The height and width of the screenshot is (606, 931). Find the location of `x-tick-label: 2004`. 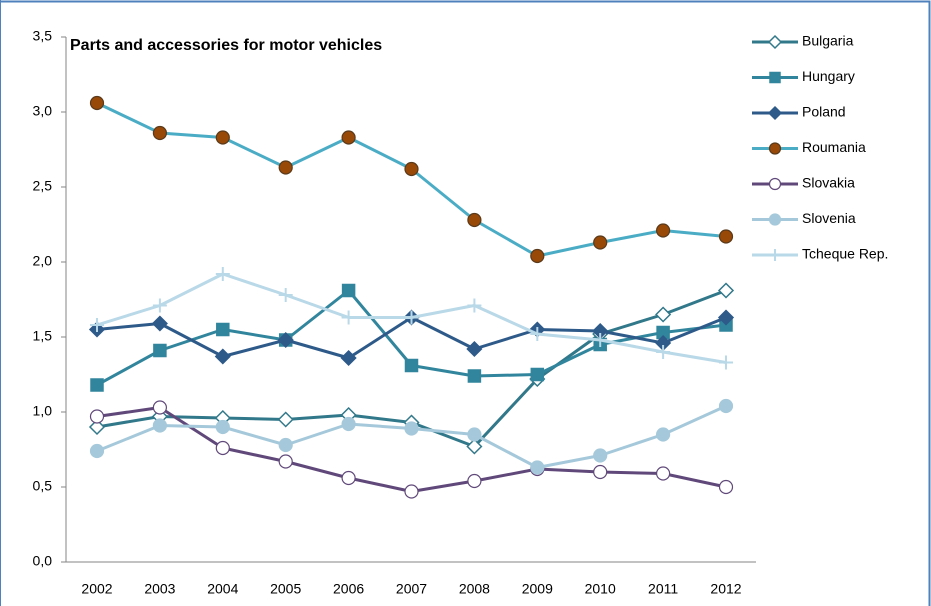

x-tick-label: 2004 is located at coordinates (222, 589).